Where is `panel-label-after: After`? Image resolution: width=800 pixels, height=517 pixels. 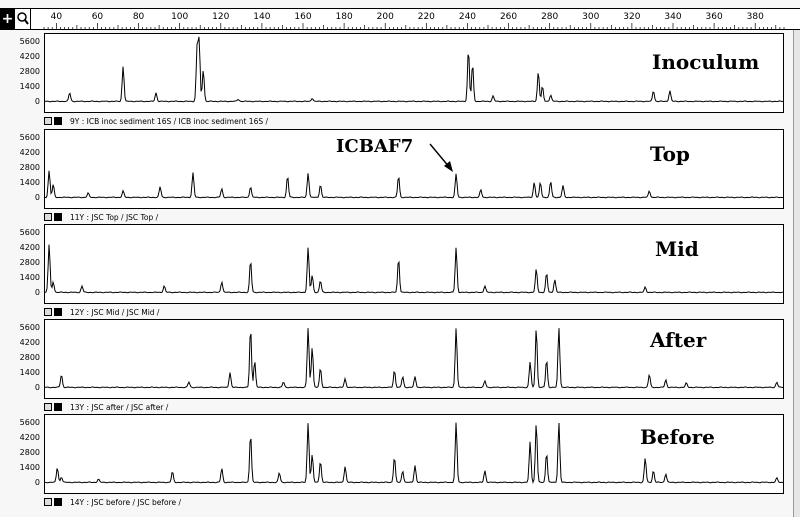 panel-label-after: After is located at coordinates (678, 340).